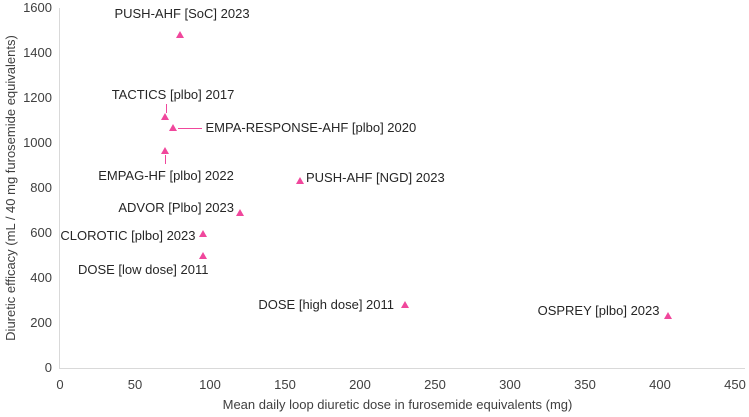 This screenshot has height=417, width=749. Describe the element at coordinates (182, 13) in the screenshot. I see `data-point-label: PUSH-AHF [SoC] 2023` at that location.